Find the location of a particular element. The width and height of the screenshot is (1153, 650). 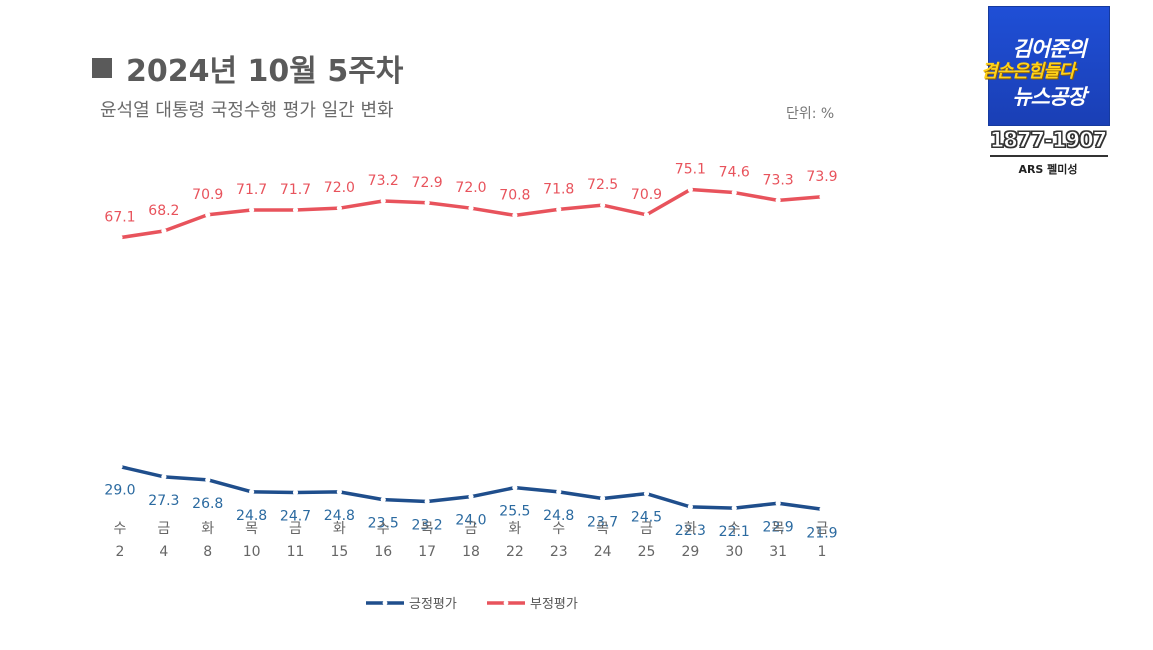

data-label-positive: 24.5 is located at coordinates (646, 518).